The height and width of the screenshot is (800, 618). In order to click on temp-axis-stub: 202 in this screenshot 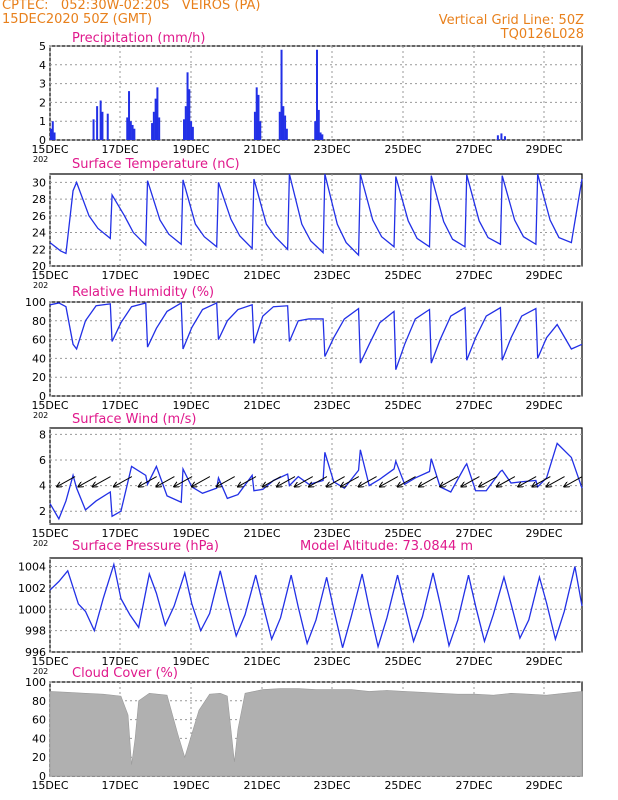, I will do `click(40, 285)`.